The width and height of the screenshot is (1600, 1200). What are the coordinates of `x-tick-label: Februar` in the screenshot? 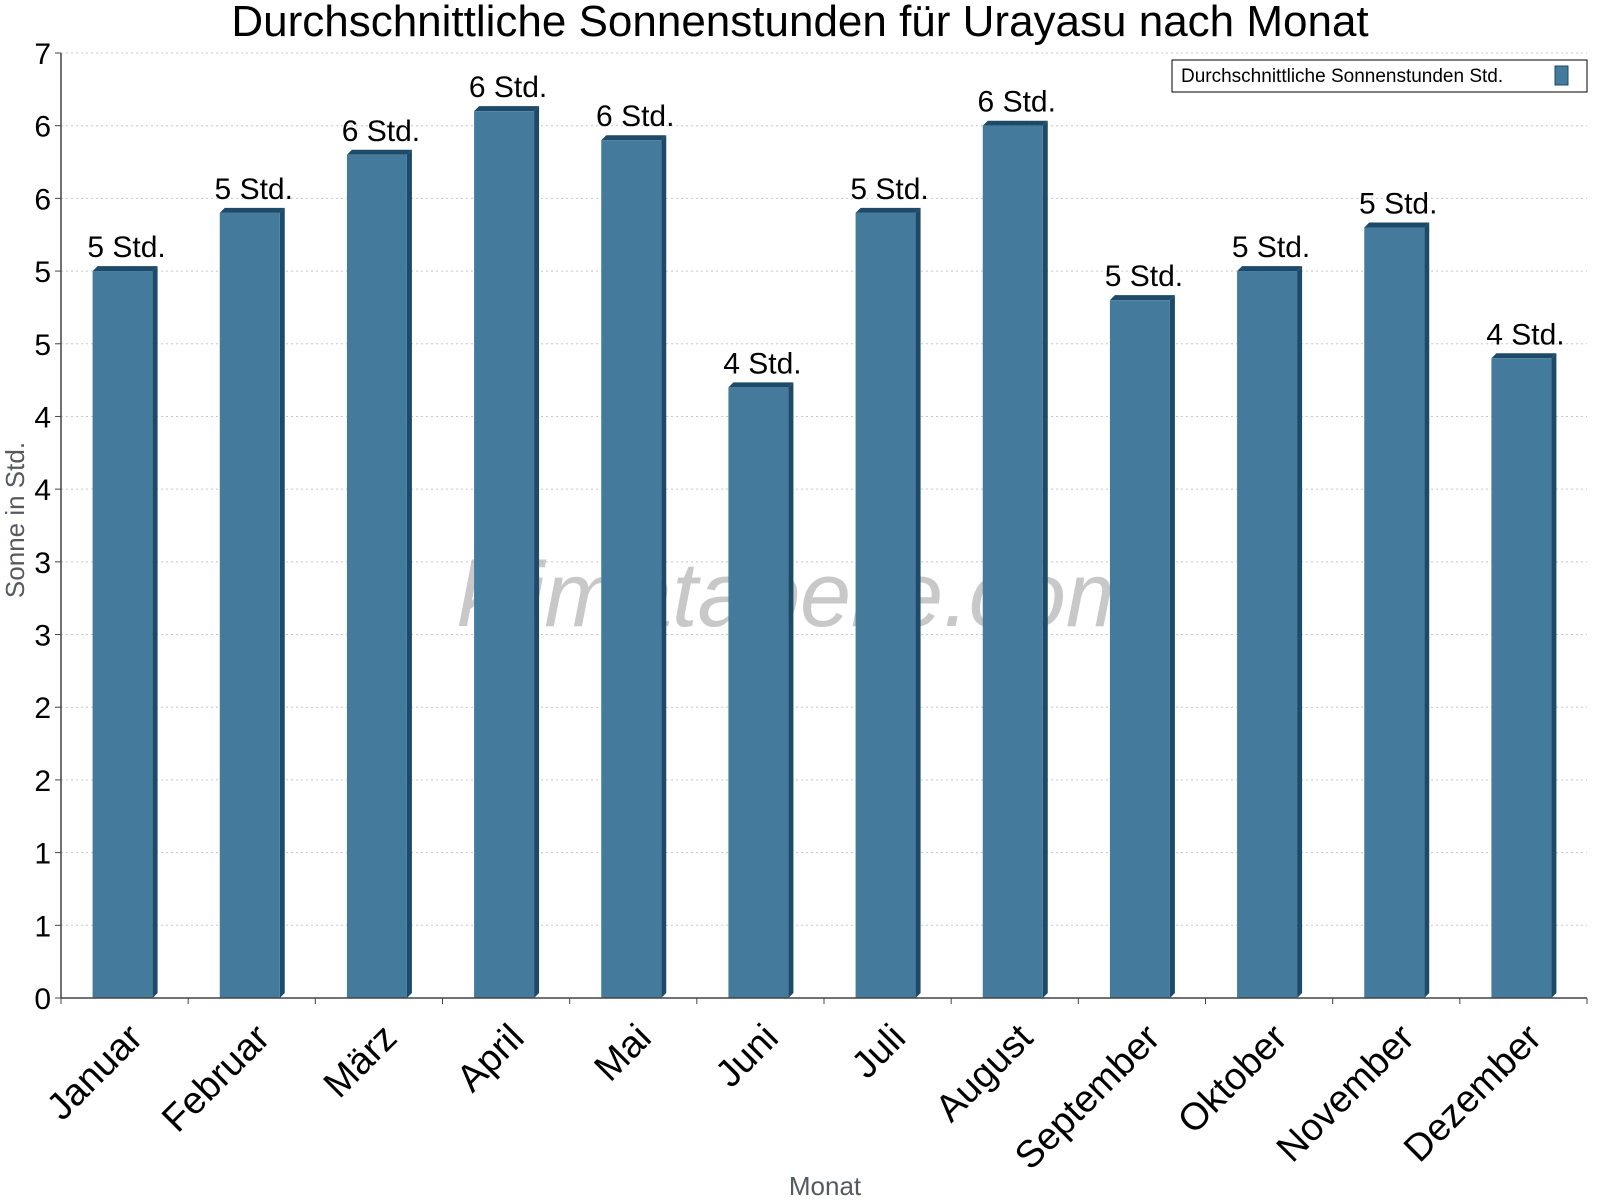 It's located at (216, 1078).